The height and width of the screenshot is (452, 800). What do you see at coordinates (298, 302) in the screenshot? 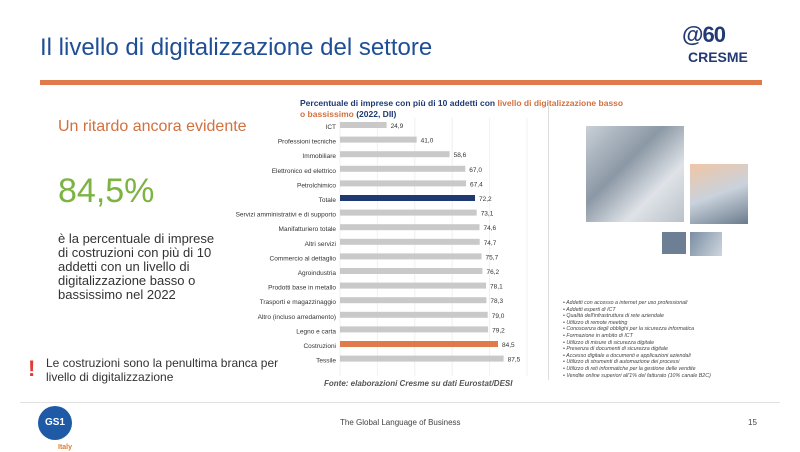
I see `category-label: Trasporti e magazzinaggio` at bounding box center [298, 302].